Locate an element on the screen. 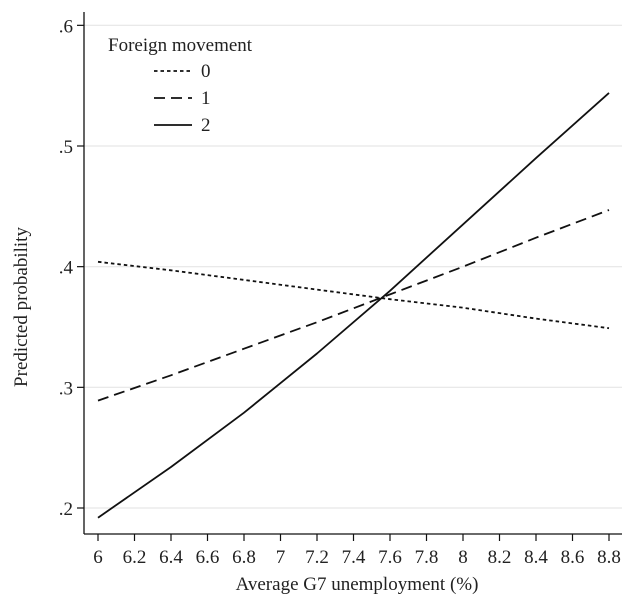  y-tick-label: .2 is located at coordinates (66, 509).